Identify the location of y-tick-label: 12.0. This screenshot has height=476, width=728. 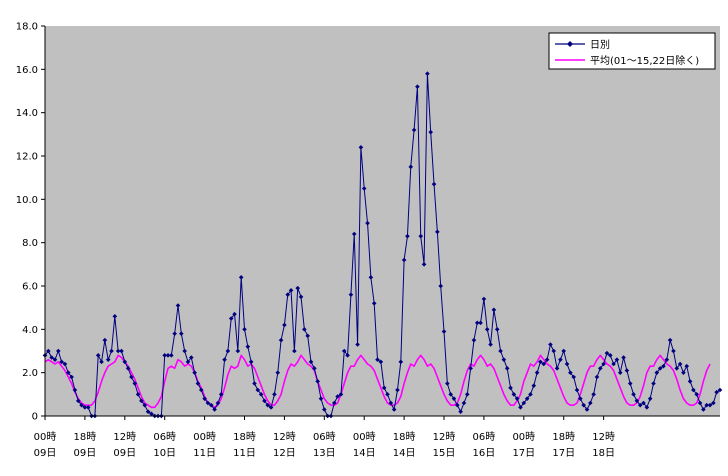
(27, 157).